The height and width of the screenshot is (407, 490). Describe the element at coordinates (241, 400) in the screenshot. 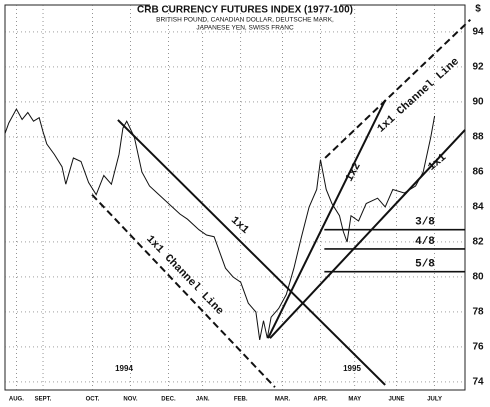

I see `x-tick-label: FEB.` at that location.